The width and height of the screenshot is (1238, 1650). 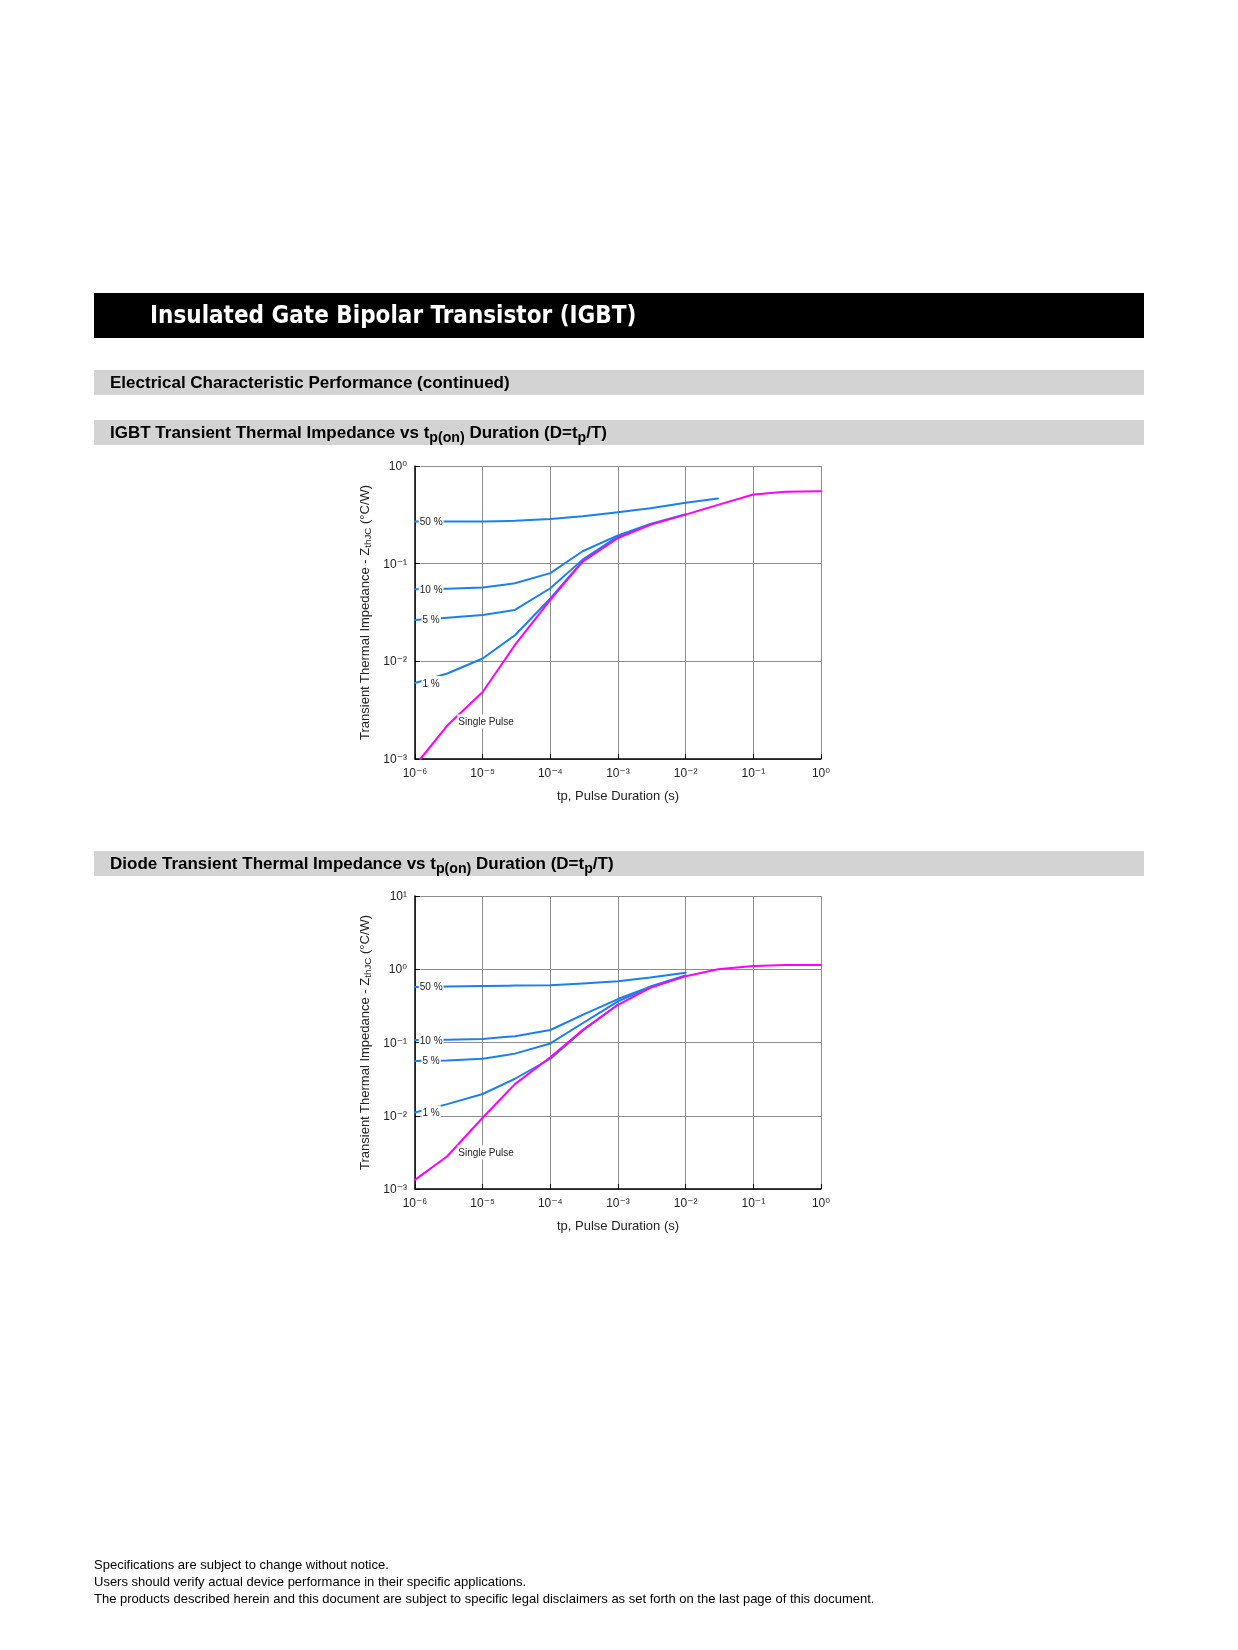 What do you see at coordinates (619, 433) in the screenshot?
I see `chart-title: IGBT Transient Thermal Impedance vs t$_{p(on)}$ Duration (D=t$_{p}$/T)` at bounding box center [619, 433].